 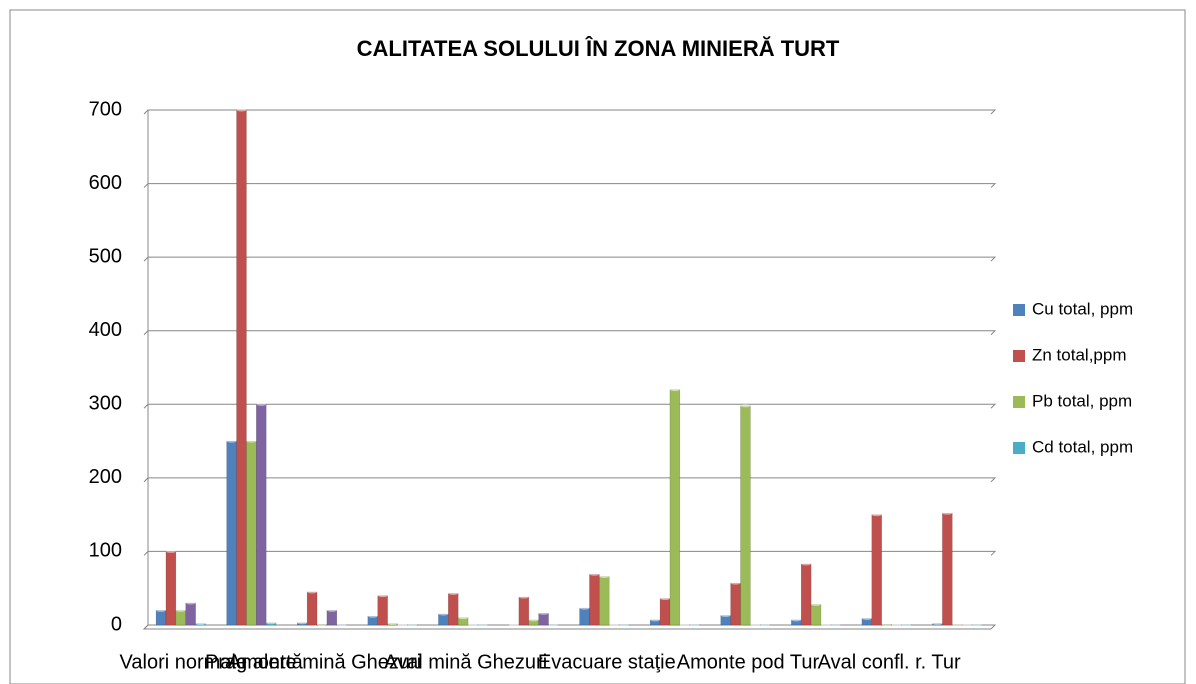 I want to click on x-tick-label: Valori normale, so click(x=183, y=662).